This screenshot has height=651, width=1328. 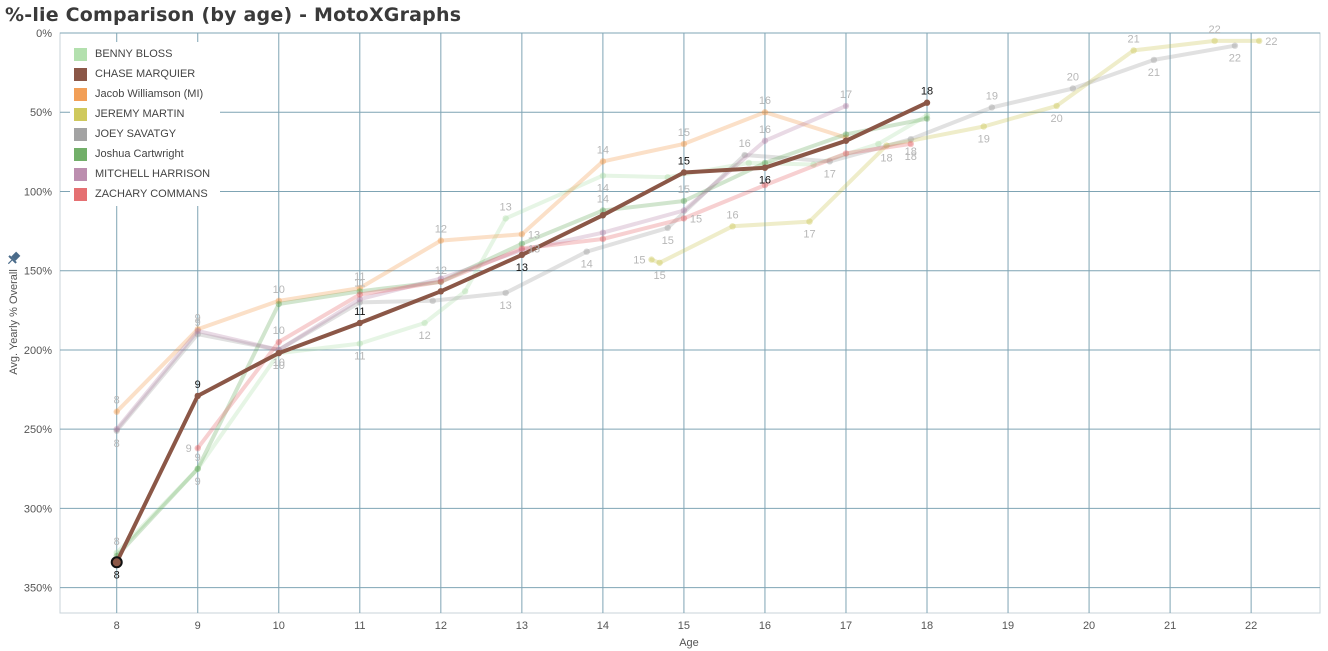 I want to click on legend-item-joshua-cartwright: Joshua Cartwright, so click(x=145, y=154).